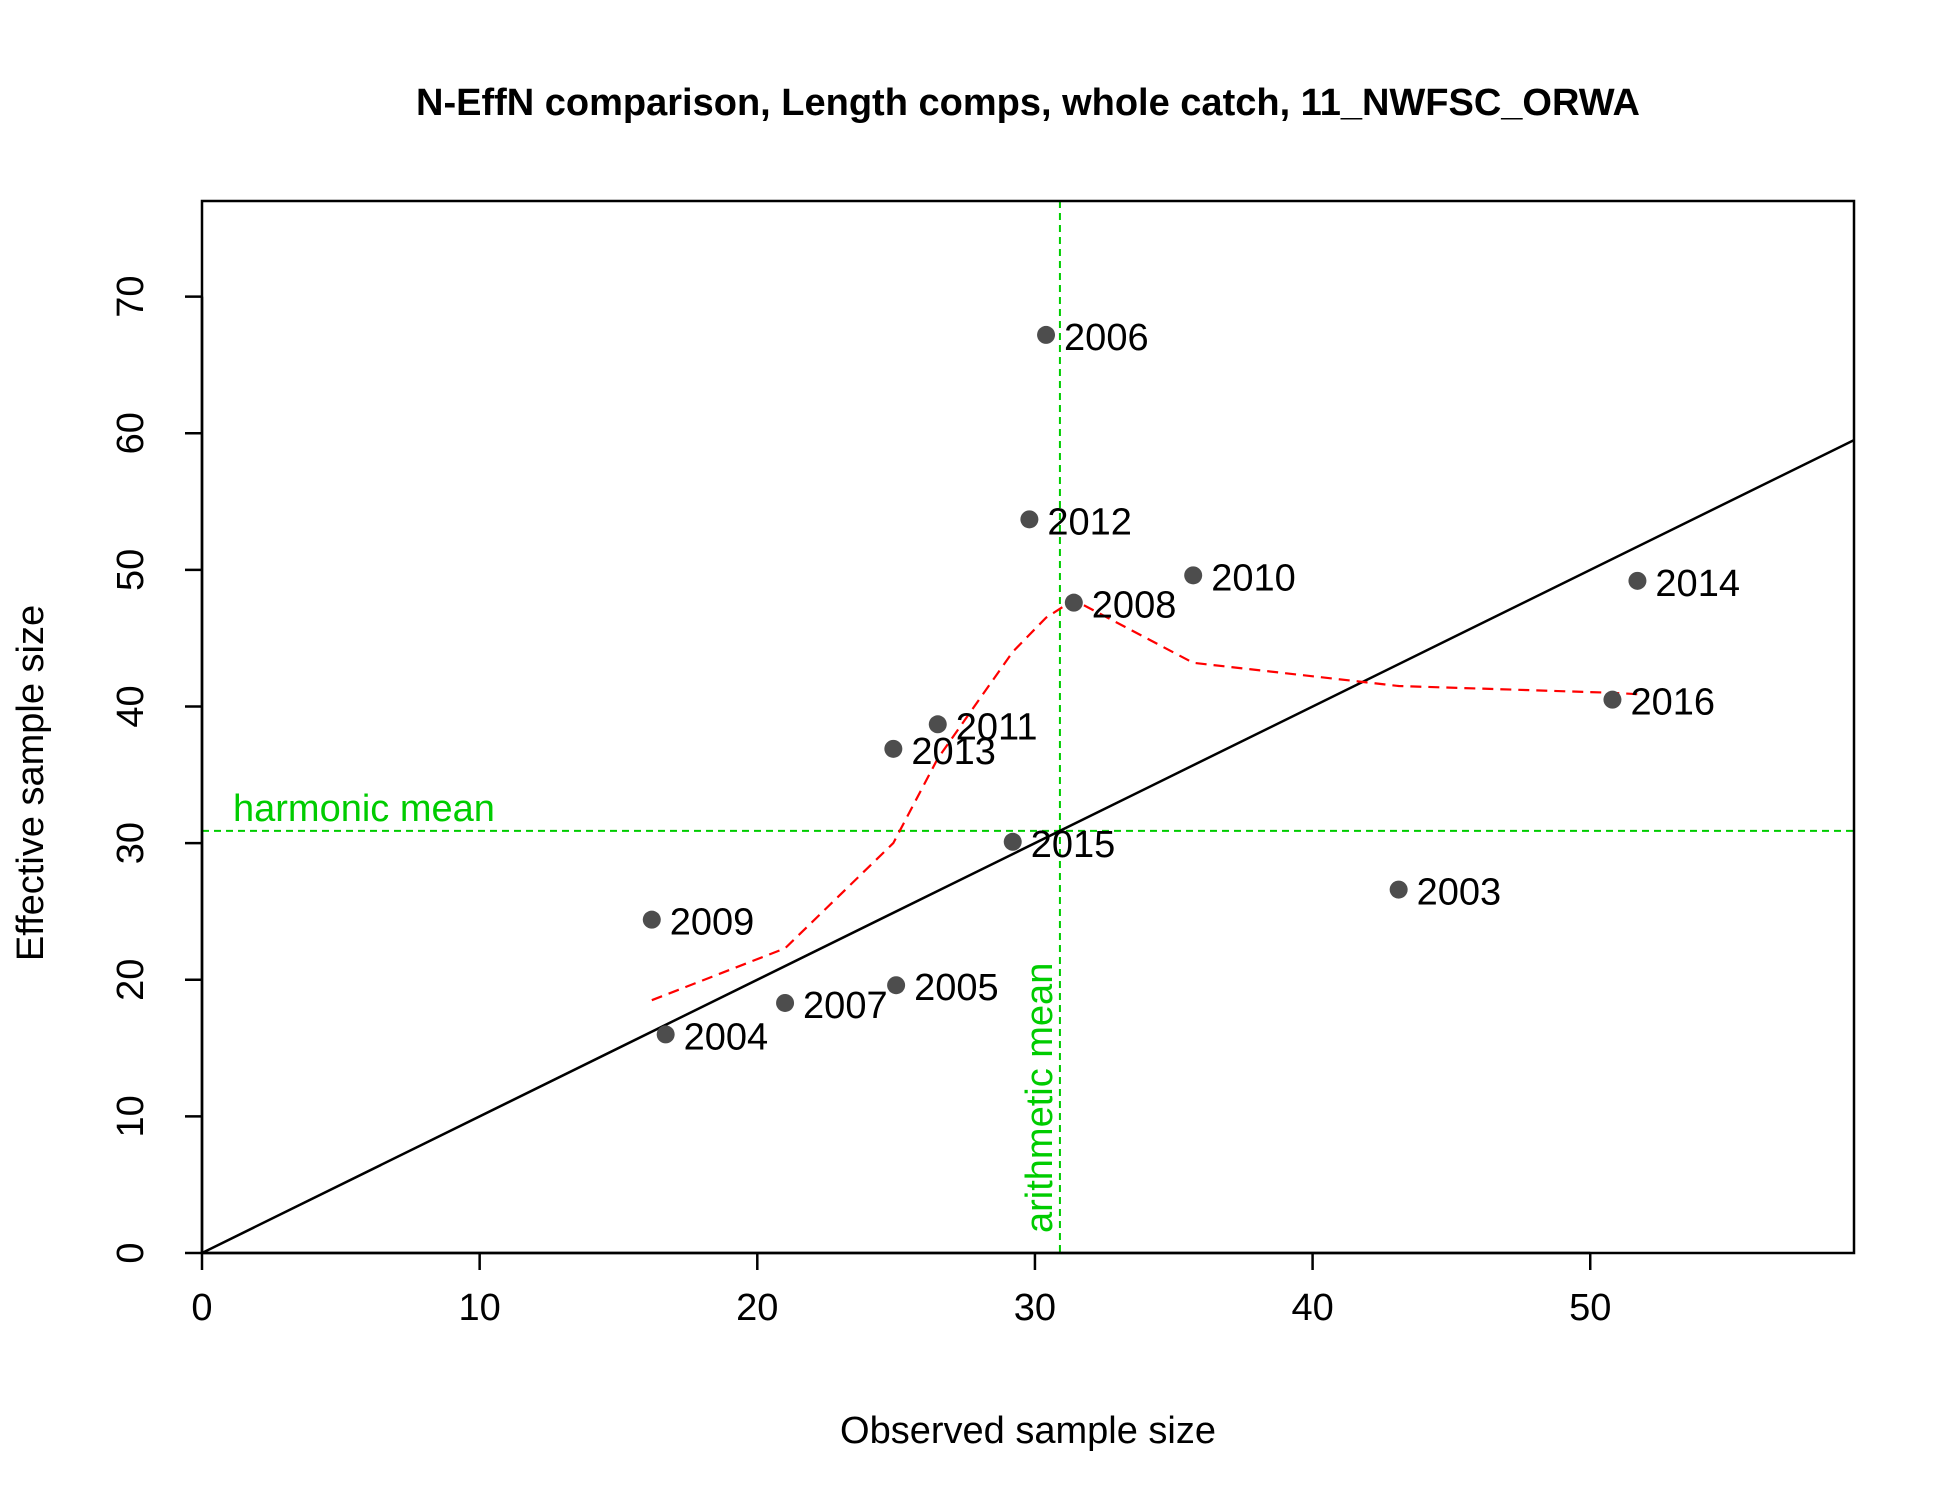 The width and height of the screenshot is (1950, 1505). Describe the element at coordinates (131, 296) in the screenshot. I see `y-tick-label: 70` at that location.